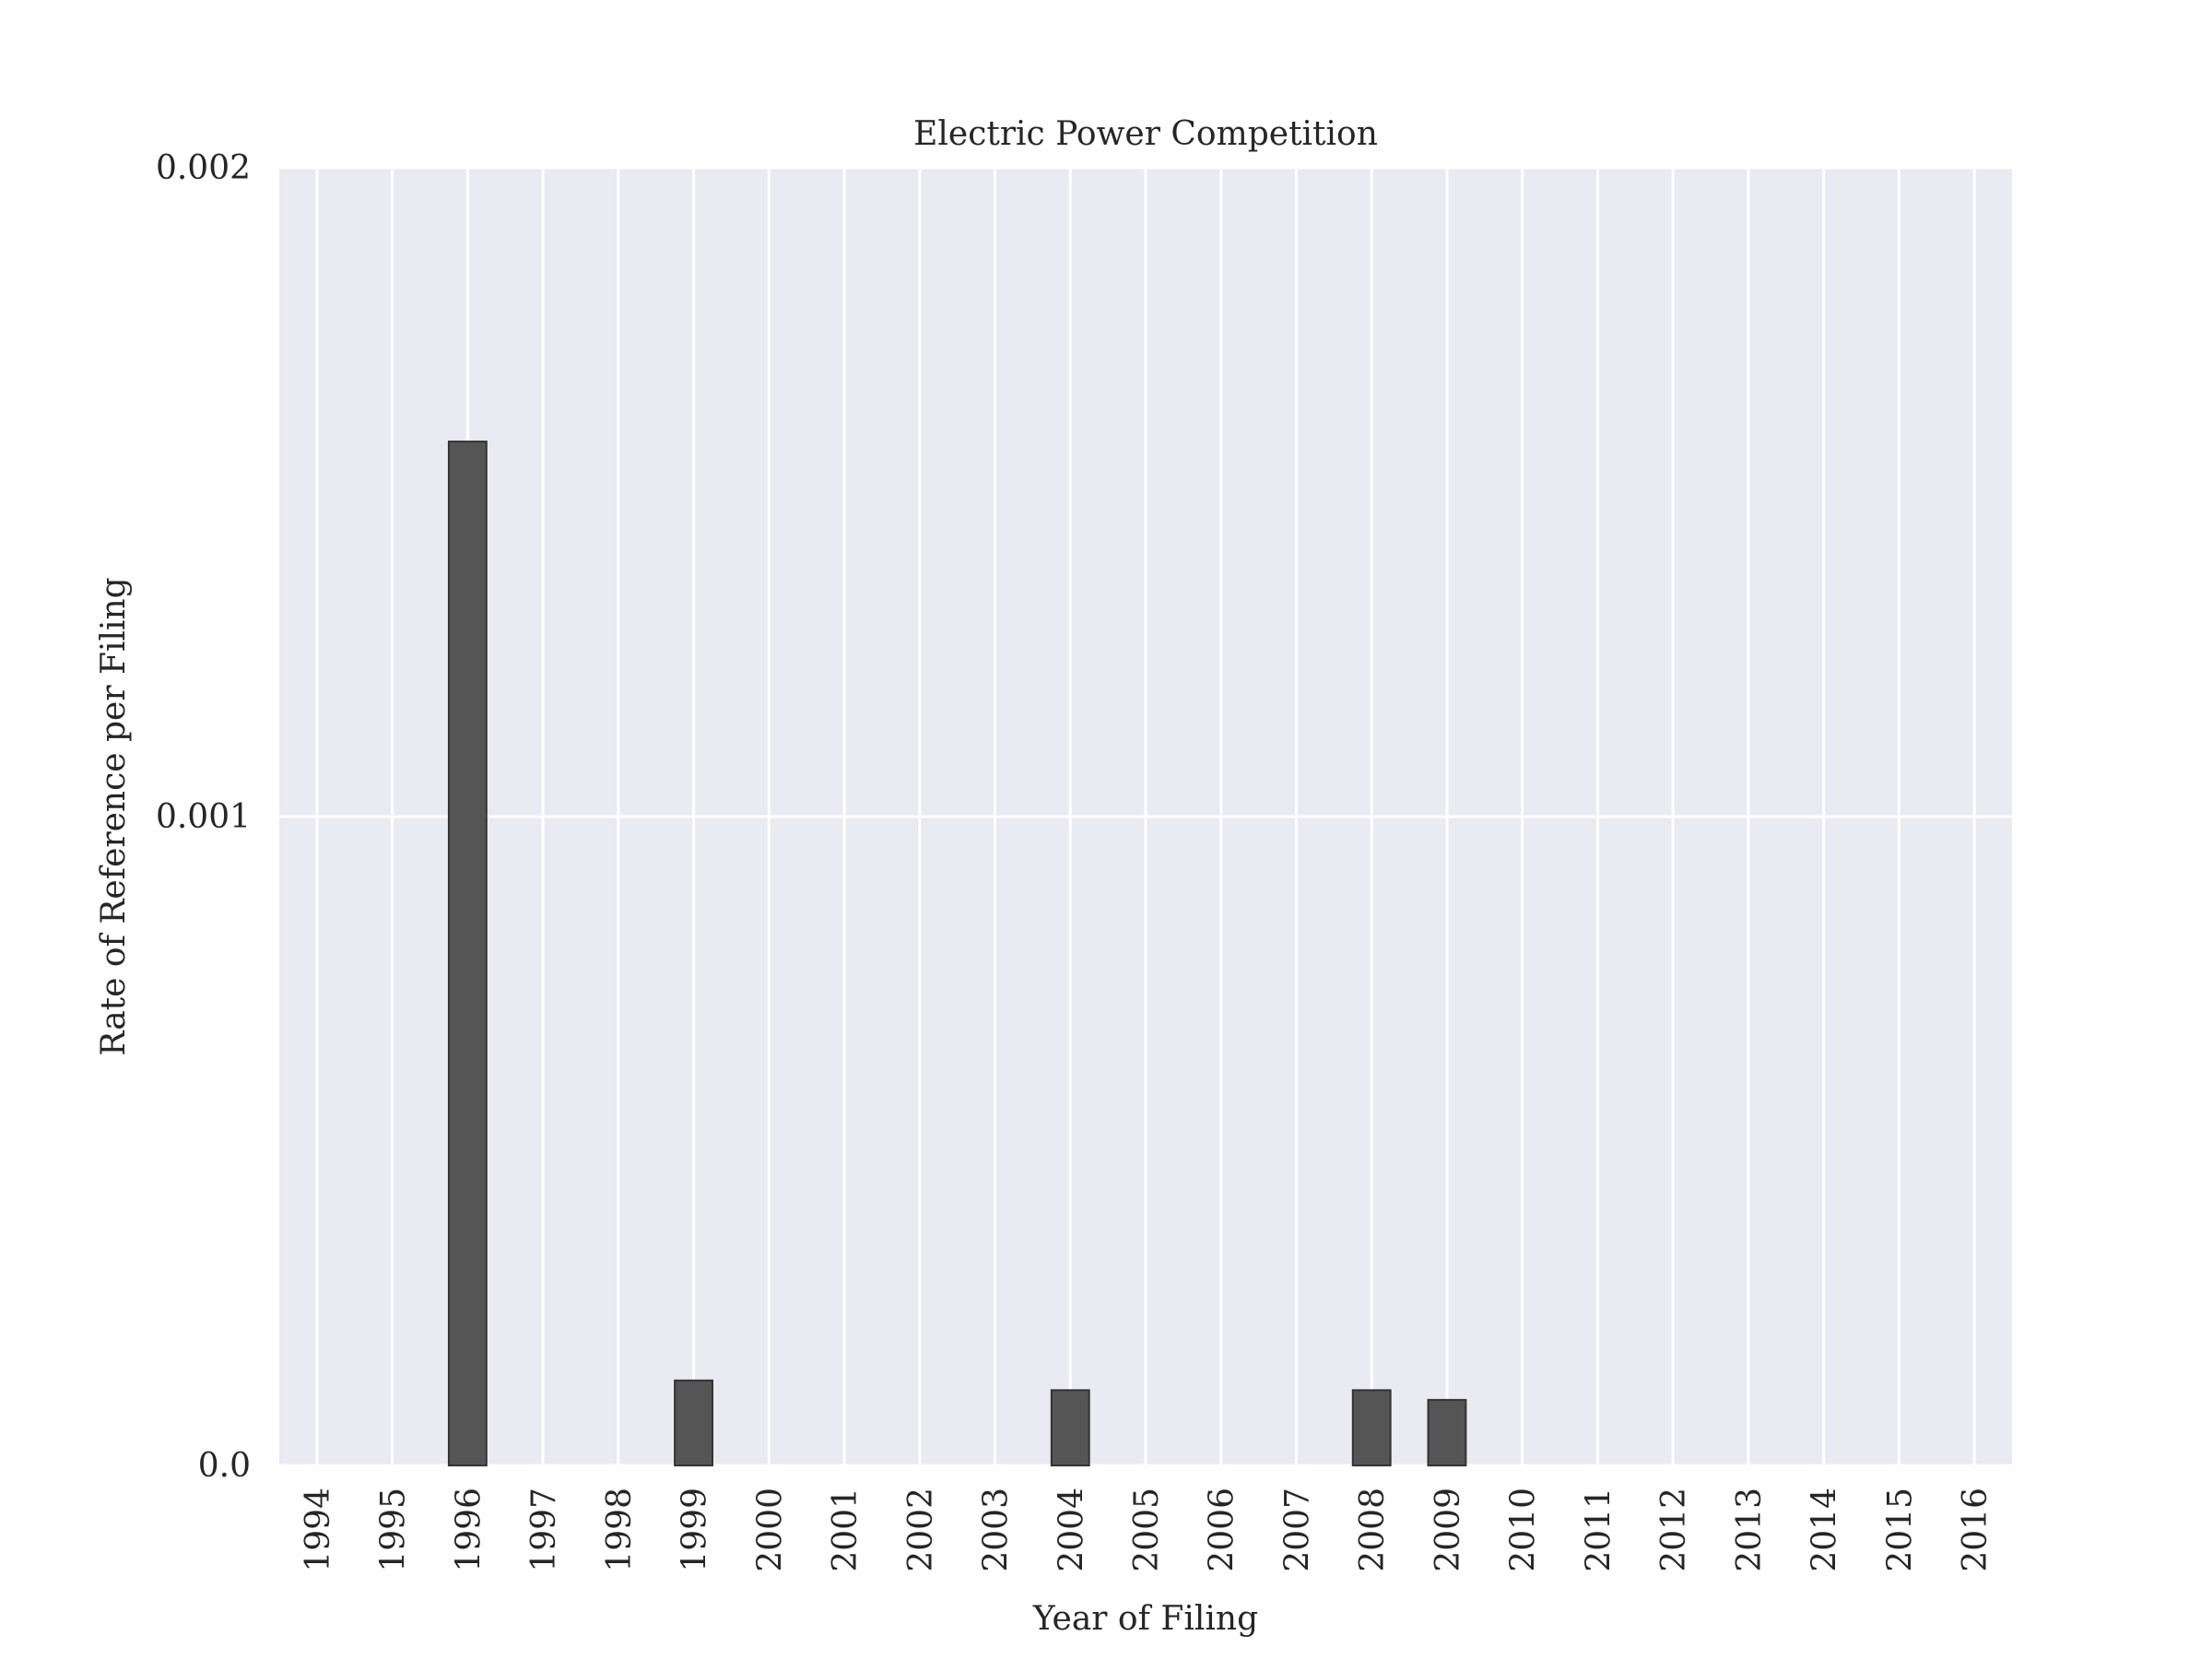 The width and height of the screenshot is (2212, 1659). What do you see at coordinates (1371, 1428) in the screenshot?
I see `bar-2008` at bounding box center [1371, 1428].